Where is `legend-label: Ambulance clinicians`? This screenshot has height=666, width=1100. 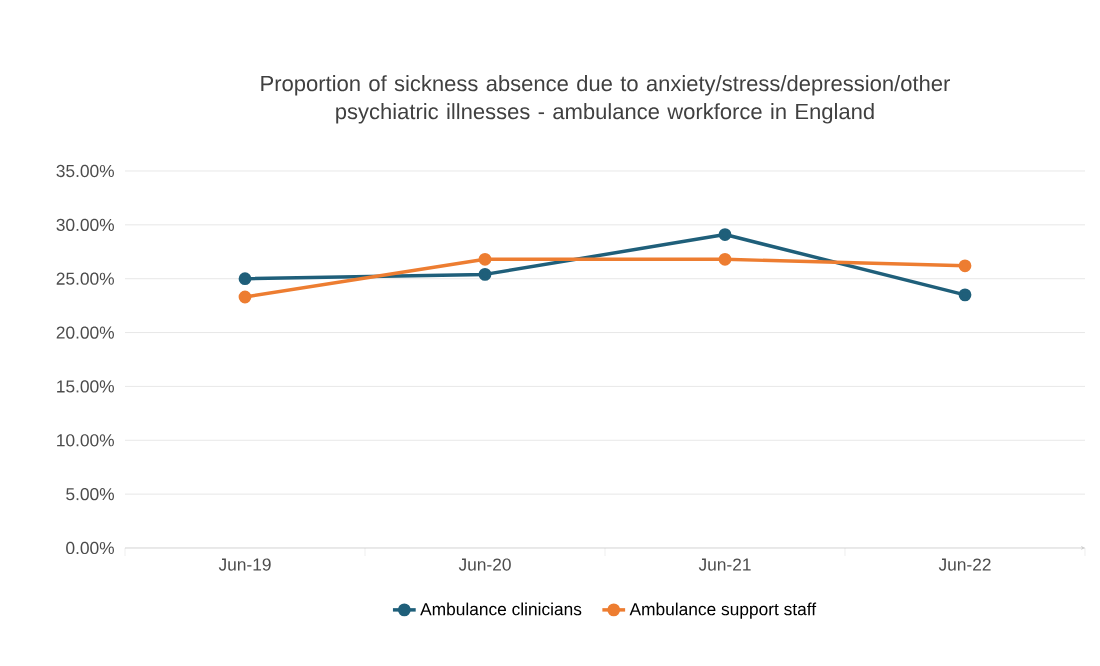
legend-label: Ambulance clinicians is located at coordinates (501, 609).